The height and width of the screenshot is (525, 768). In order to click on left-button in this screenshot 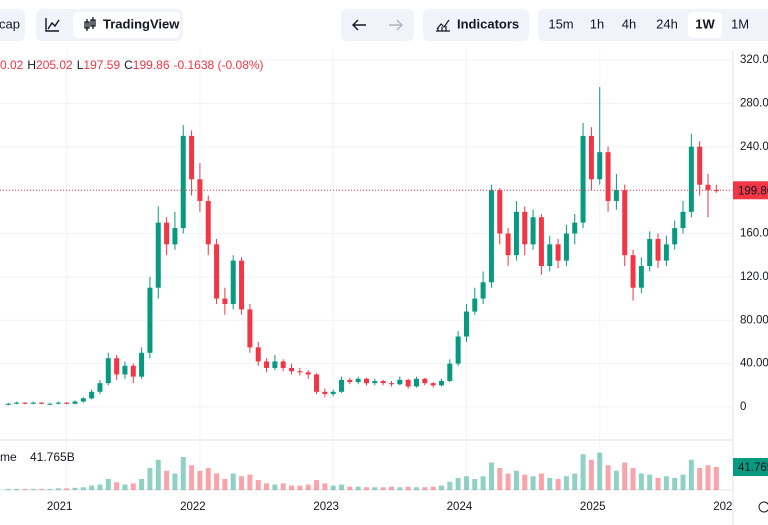, I will do `click(12, 25)`.